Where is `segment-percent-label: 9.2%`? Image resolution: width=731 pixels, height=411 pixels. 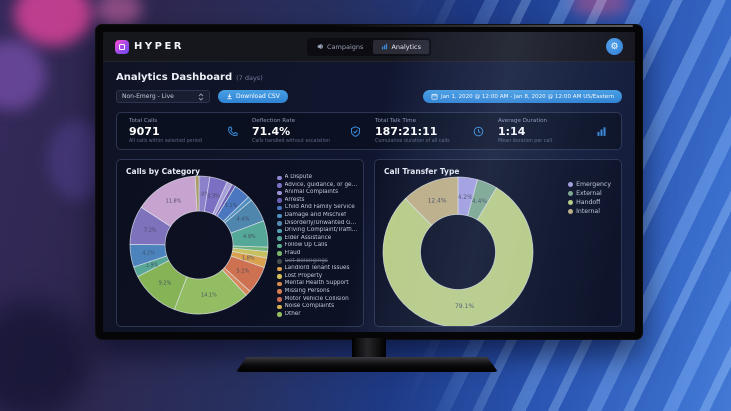
segment-percent-label: 9.2% is located at coordinates (165, 284).